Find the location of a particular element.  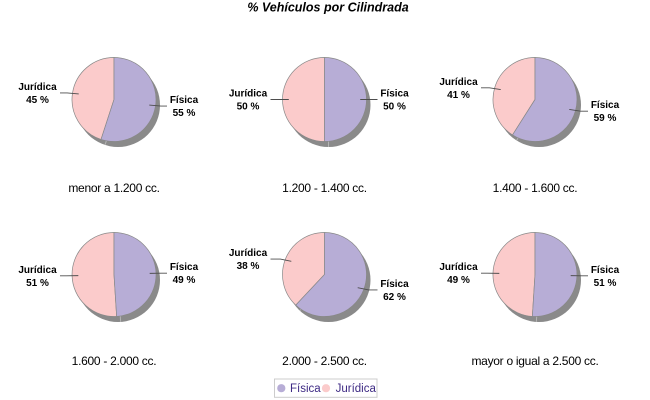

svg-text: menor a 1.200 cc. is located at coordinates (113, 188).